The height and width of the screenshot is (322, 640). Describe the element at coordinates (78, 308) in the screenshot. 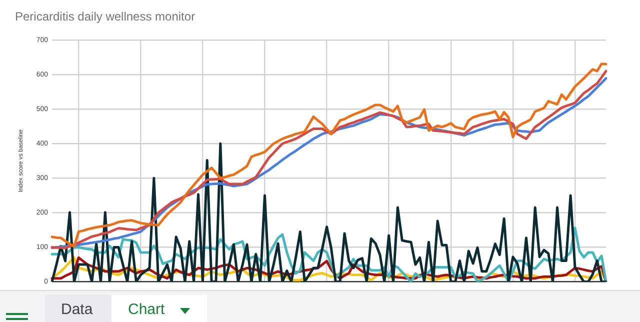

I see `text: Data` at that location.